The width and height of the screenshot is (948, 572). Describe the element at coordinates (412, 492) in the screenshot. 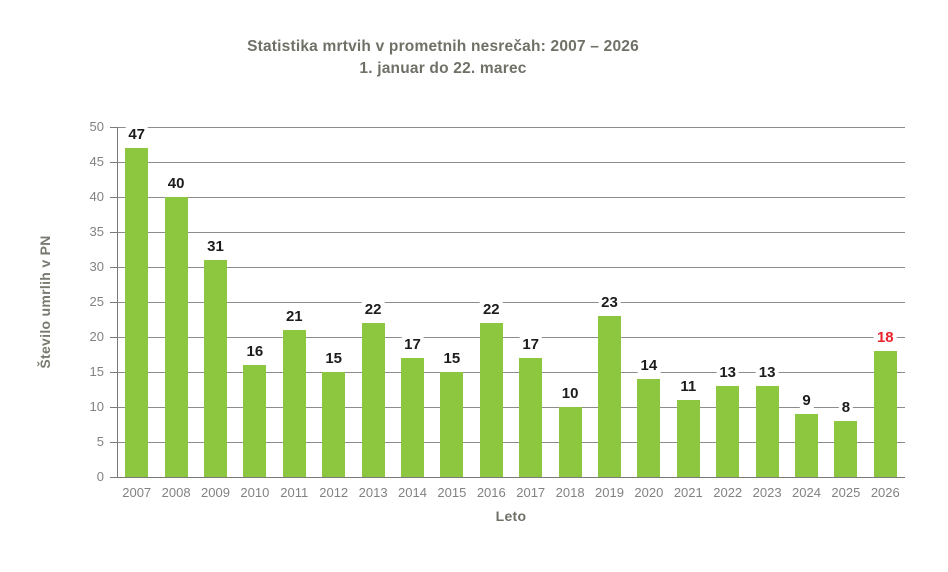

I see `x-tick-label: 2014` at that location.